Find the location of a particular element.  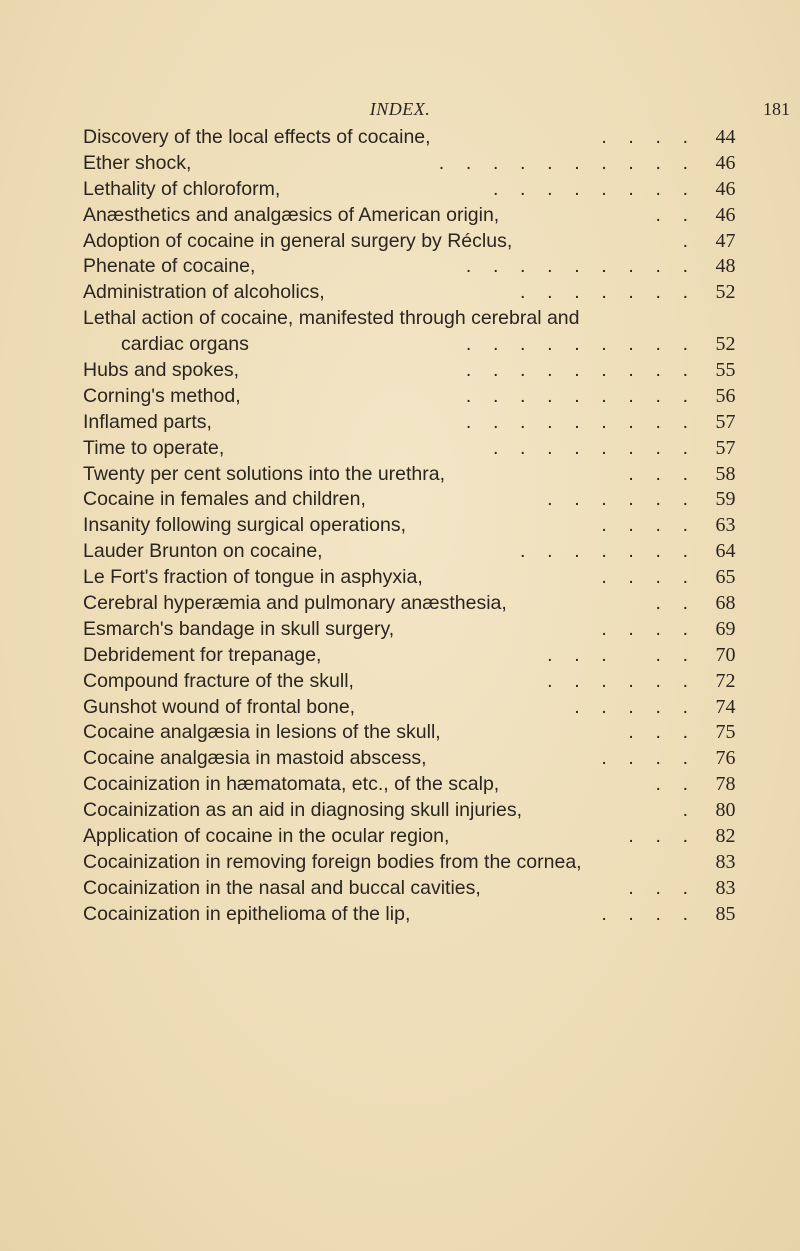

page-number: 181 is located at coordinates (776, 109).